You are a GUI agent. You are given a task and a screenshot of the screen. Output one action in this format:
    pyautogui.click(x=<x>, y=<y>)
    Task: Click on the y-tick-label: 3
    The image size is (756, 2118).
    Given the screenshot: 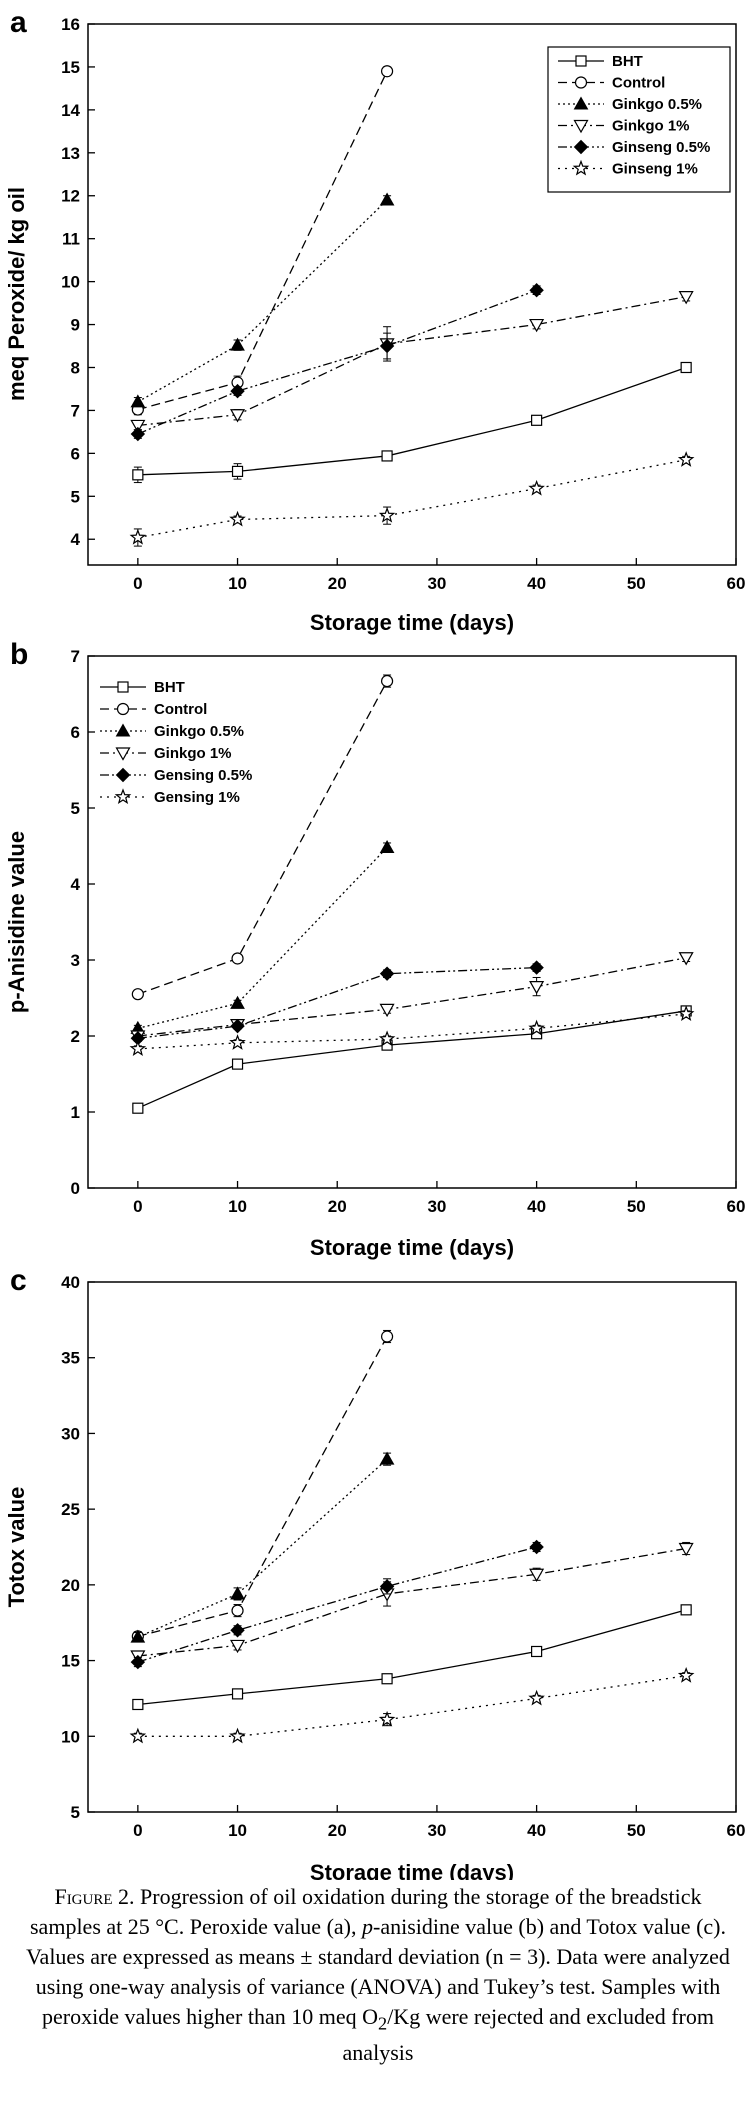 What is the action you would take?
    pyautogui.click(x=75, y=960)
    